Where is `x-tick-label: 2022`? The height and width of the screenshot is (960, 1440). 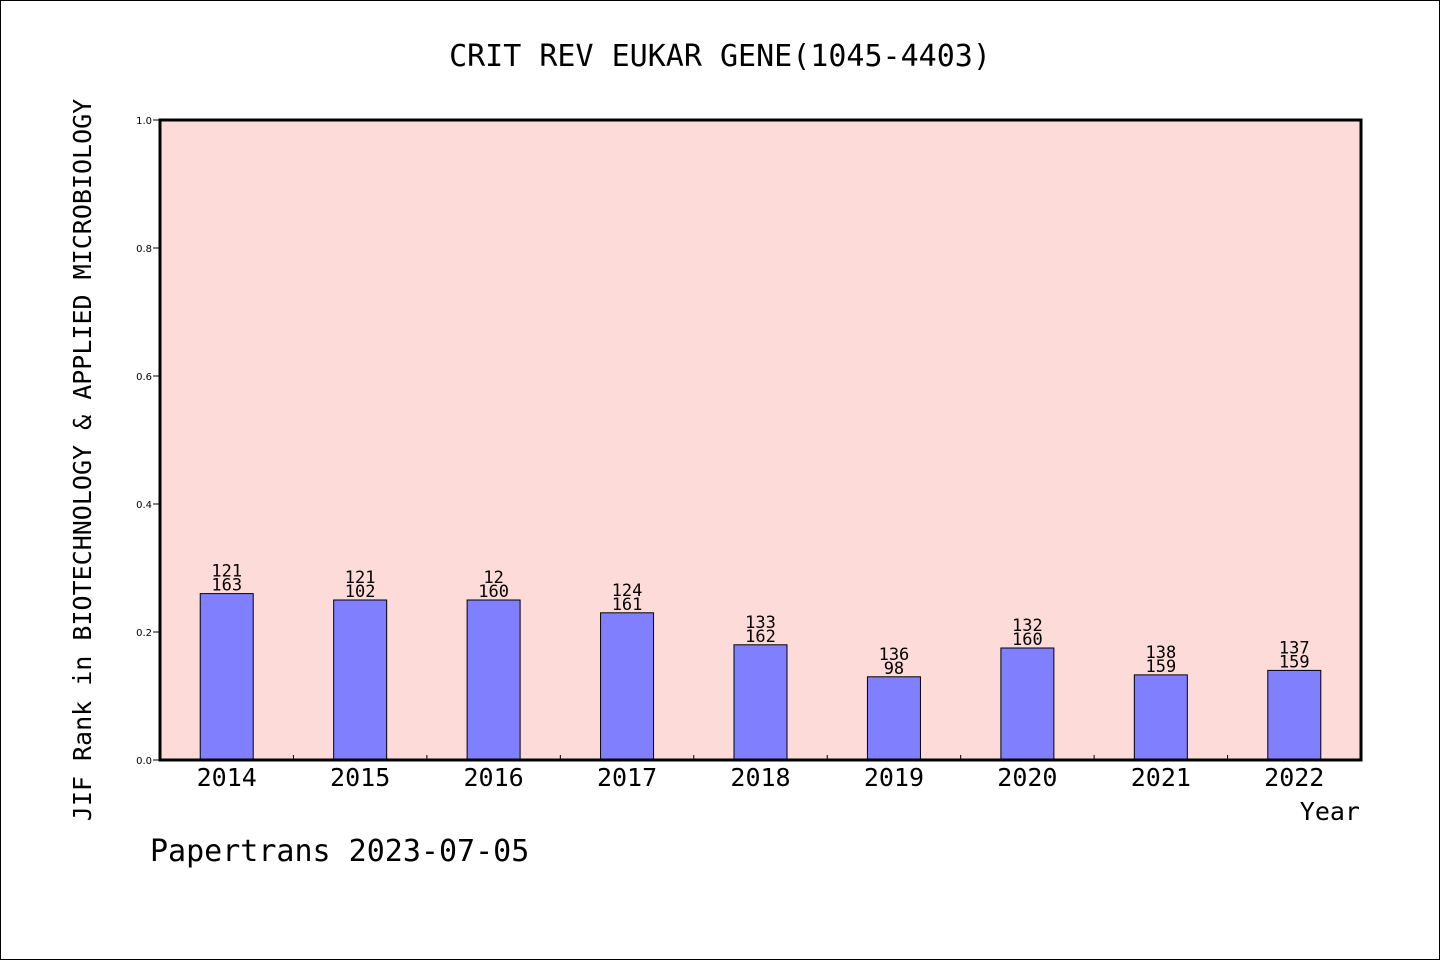
x-tick-label: 2022 is located at coordinates (1294, 777).